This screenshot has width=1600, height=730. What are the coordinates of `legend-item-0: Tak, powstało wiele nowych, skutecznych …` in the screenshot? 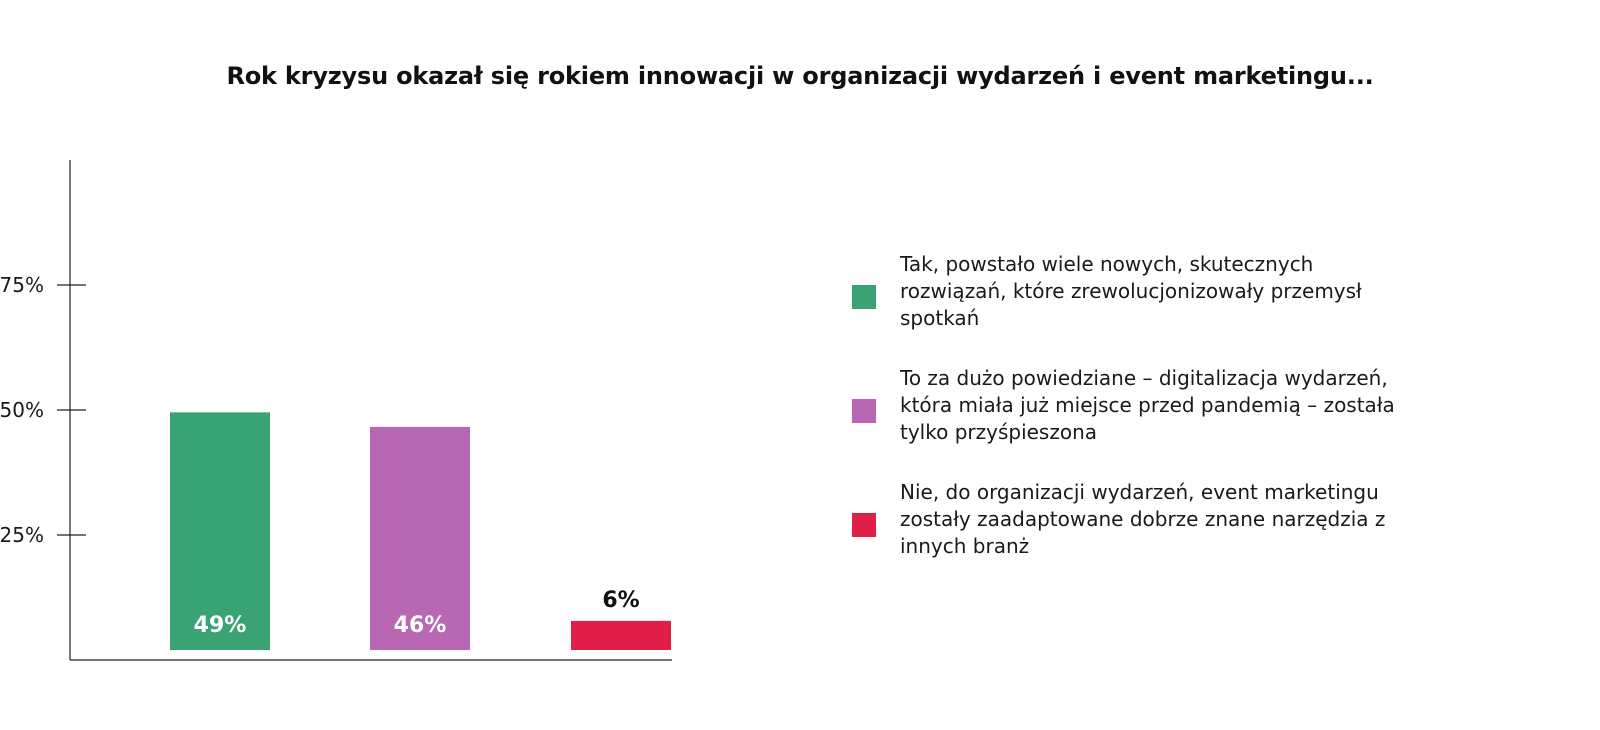 It's located at (1162, 308).